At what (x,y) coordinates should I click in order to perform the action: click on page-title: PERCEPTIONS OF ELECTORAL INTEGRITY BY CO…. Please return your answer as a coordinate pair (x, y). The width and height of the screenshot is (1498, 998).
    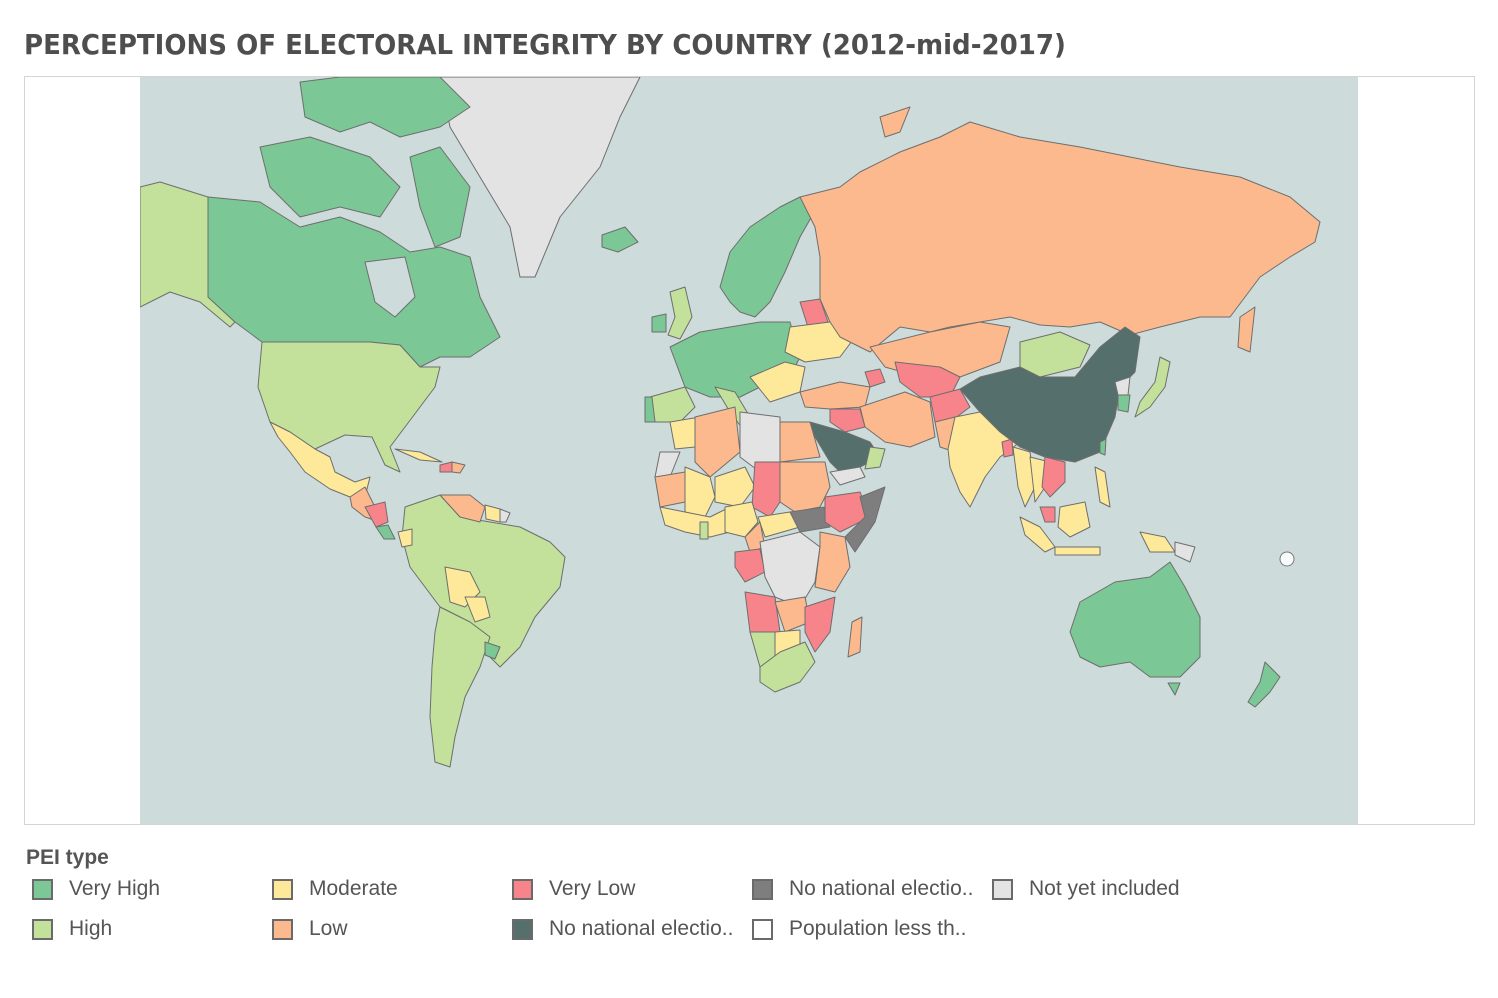
    Looking at the image, I should click on (545, 44).